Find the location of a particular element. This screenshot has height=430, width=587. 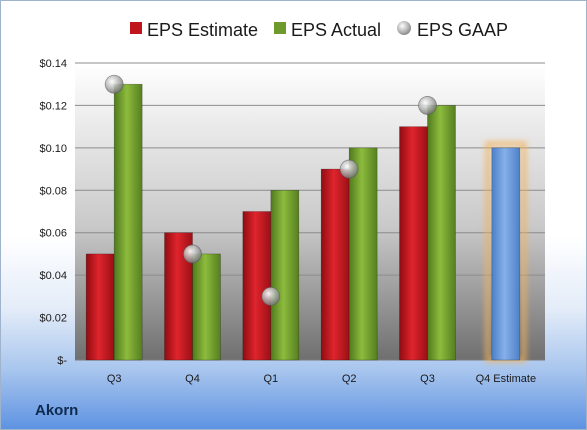

y-tick-label: $0.14 is located at coordinates (53, 64).